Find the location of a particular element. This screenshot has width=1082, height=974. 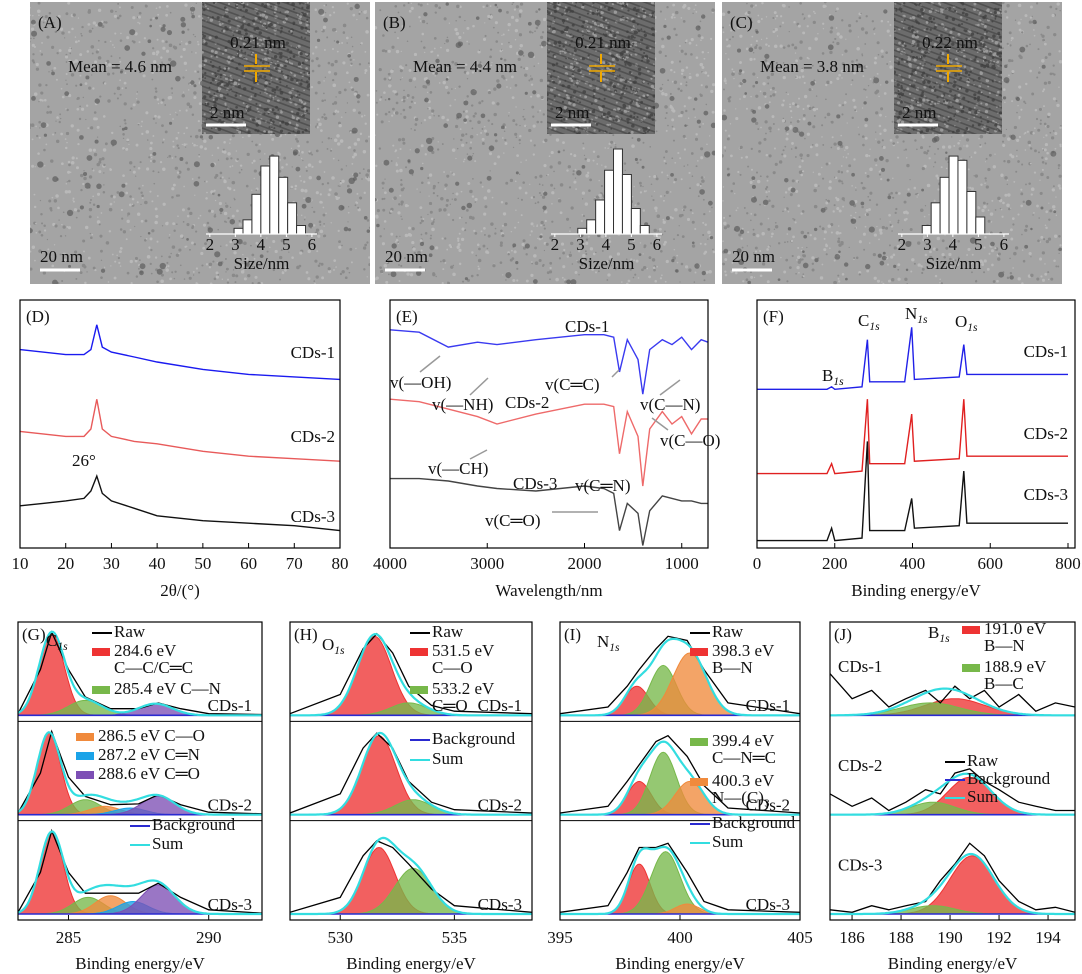

histogram-tick-label: 5 is located at coordinates (286, 244).